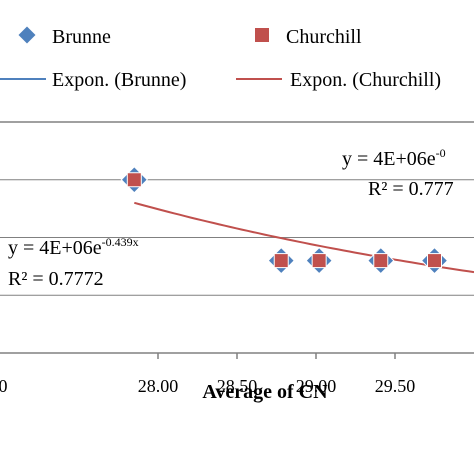 The width and height of the screenshot is (474, 474). I want to click on x-tick-label: 29.00, so click(316, 386).